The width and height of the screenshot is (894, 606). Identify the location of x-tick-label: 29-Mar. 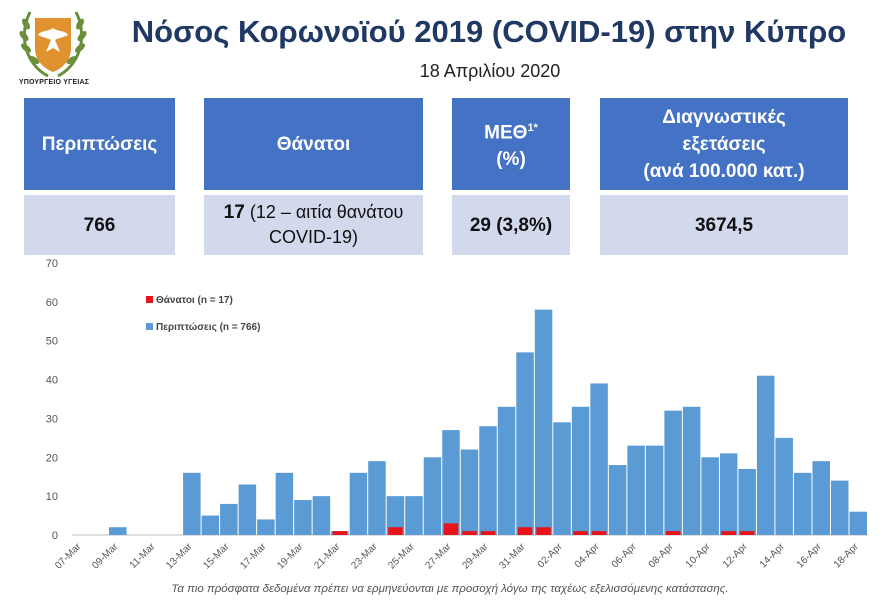
(475, 556).